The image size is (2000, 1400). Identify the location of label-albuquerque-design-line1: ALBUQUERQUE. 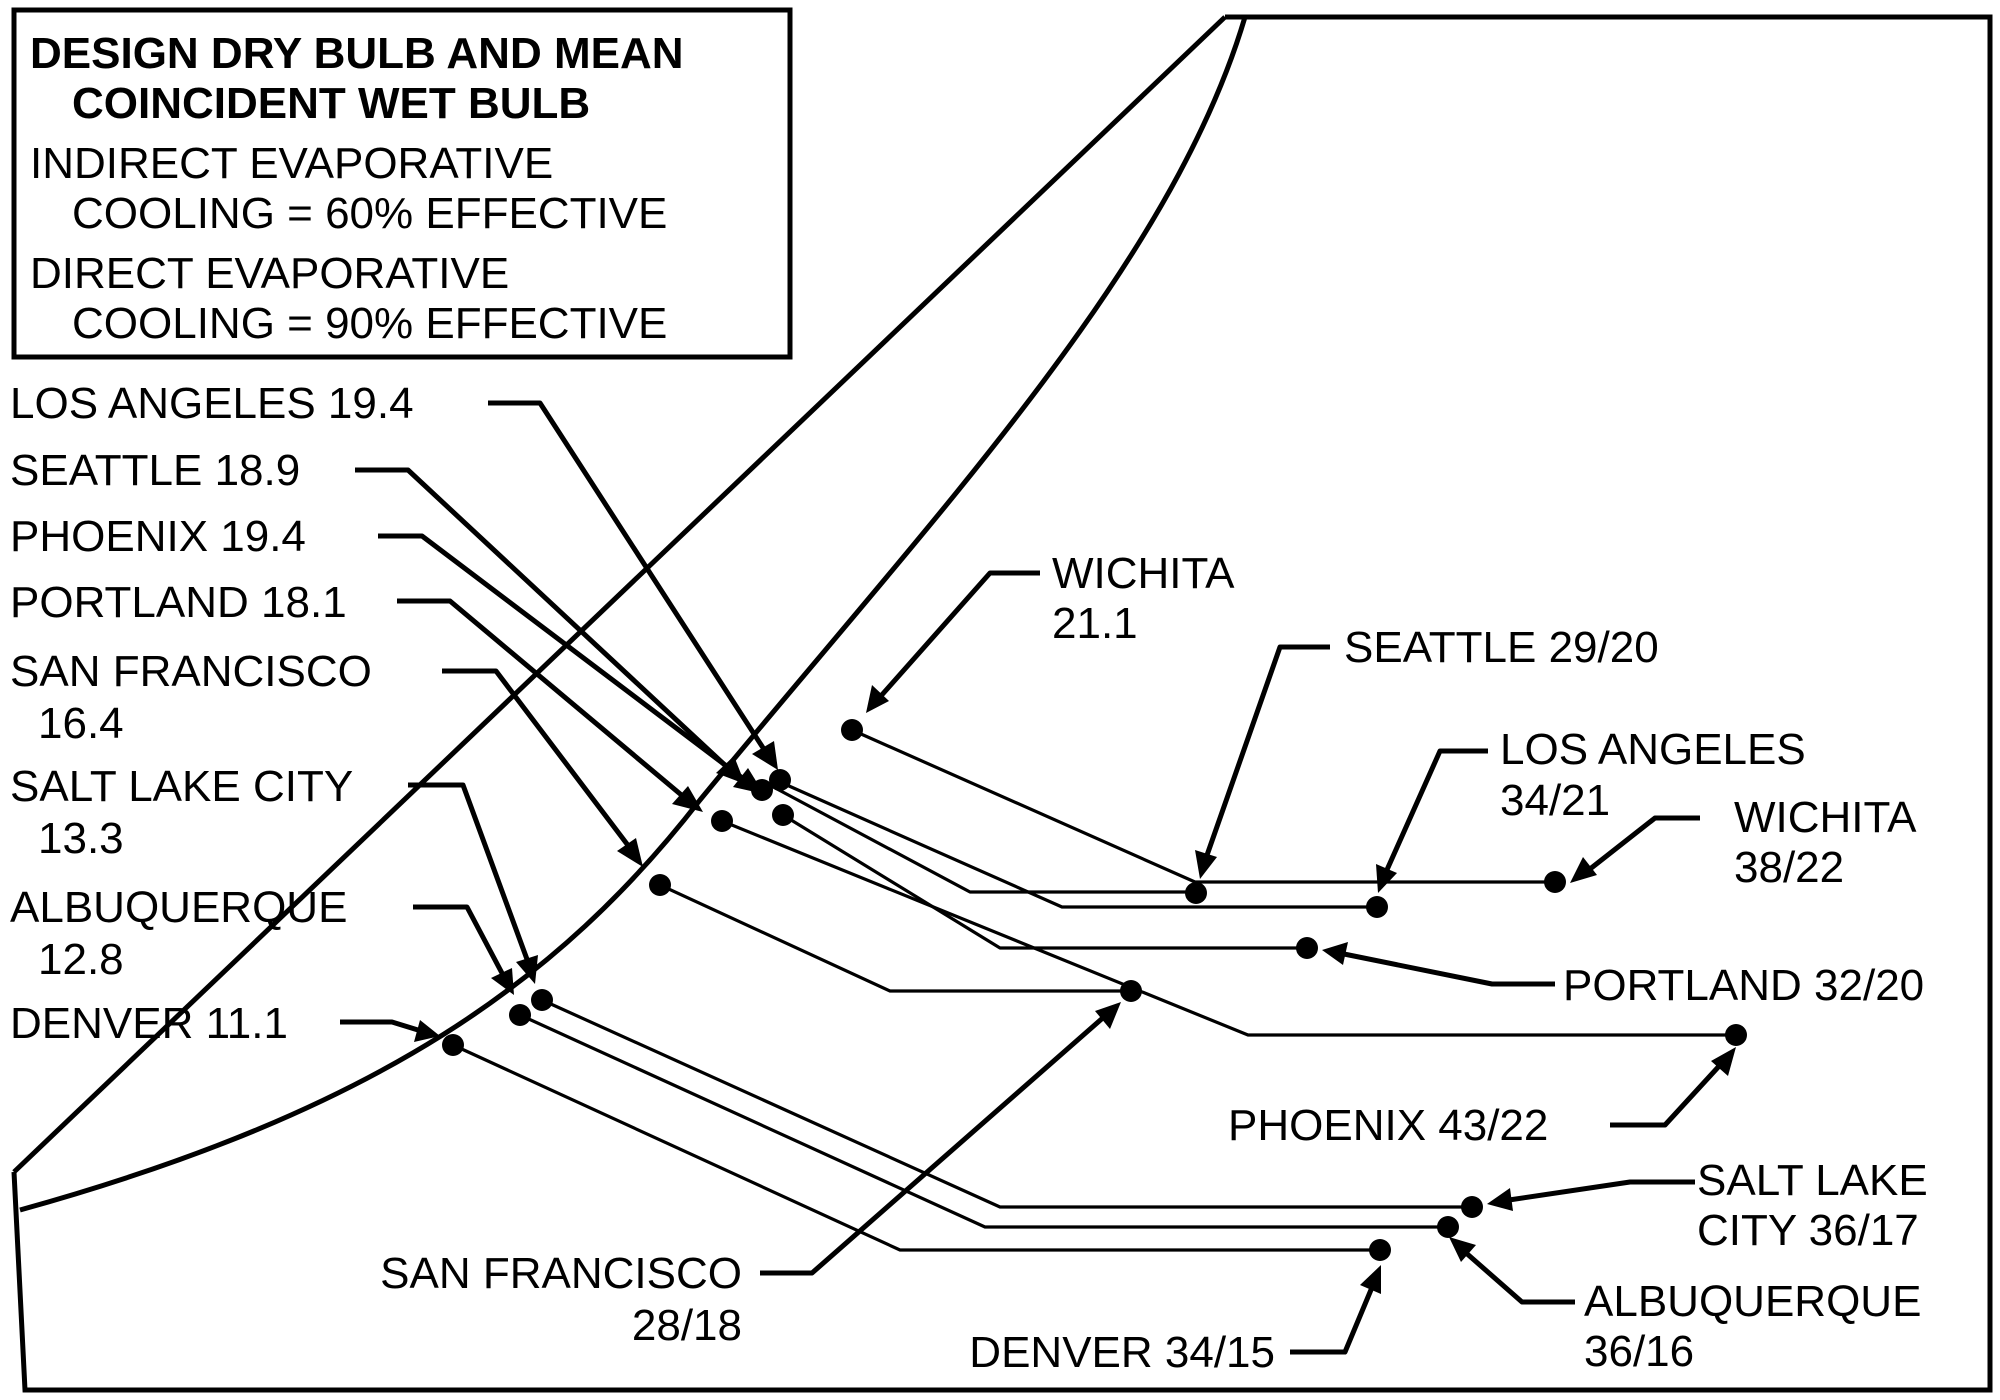
(1752, 1301).